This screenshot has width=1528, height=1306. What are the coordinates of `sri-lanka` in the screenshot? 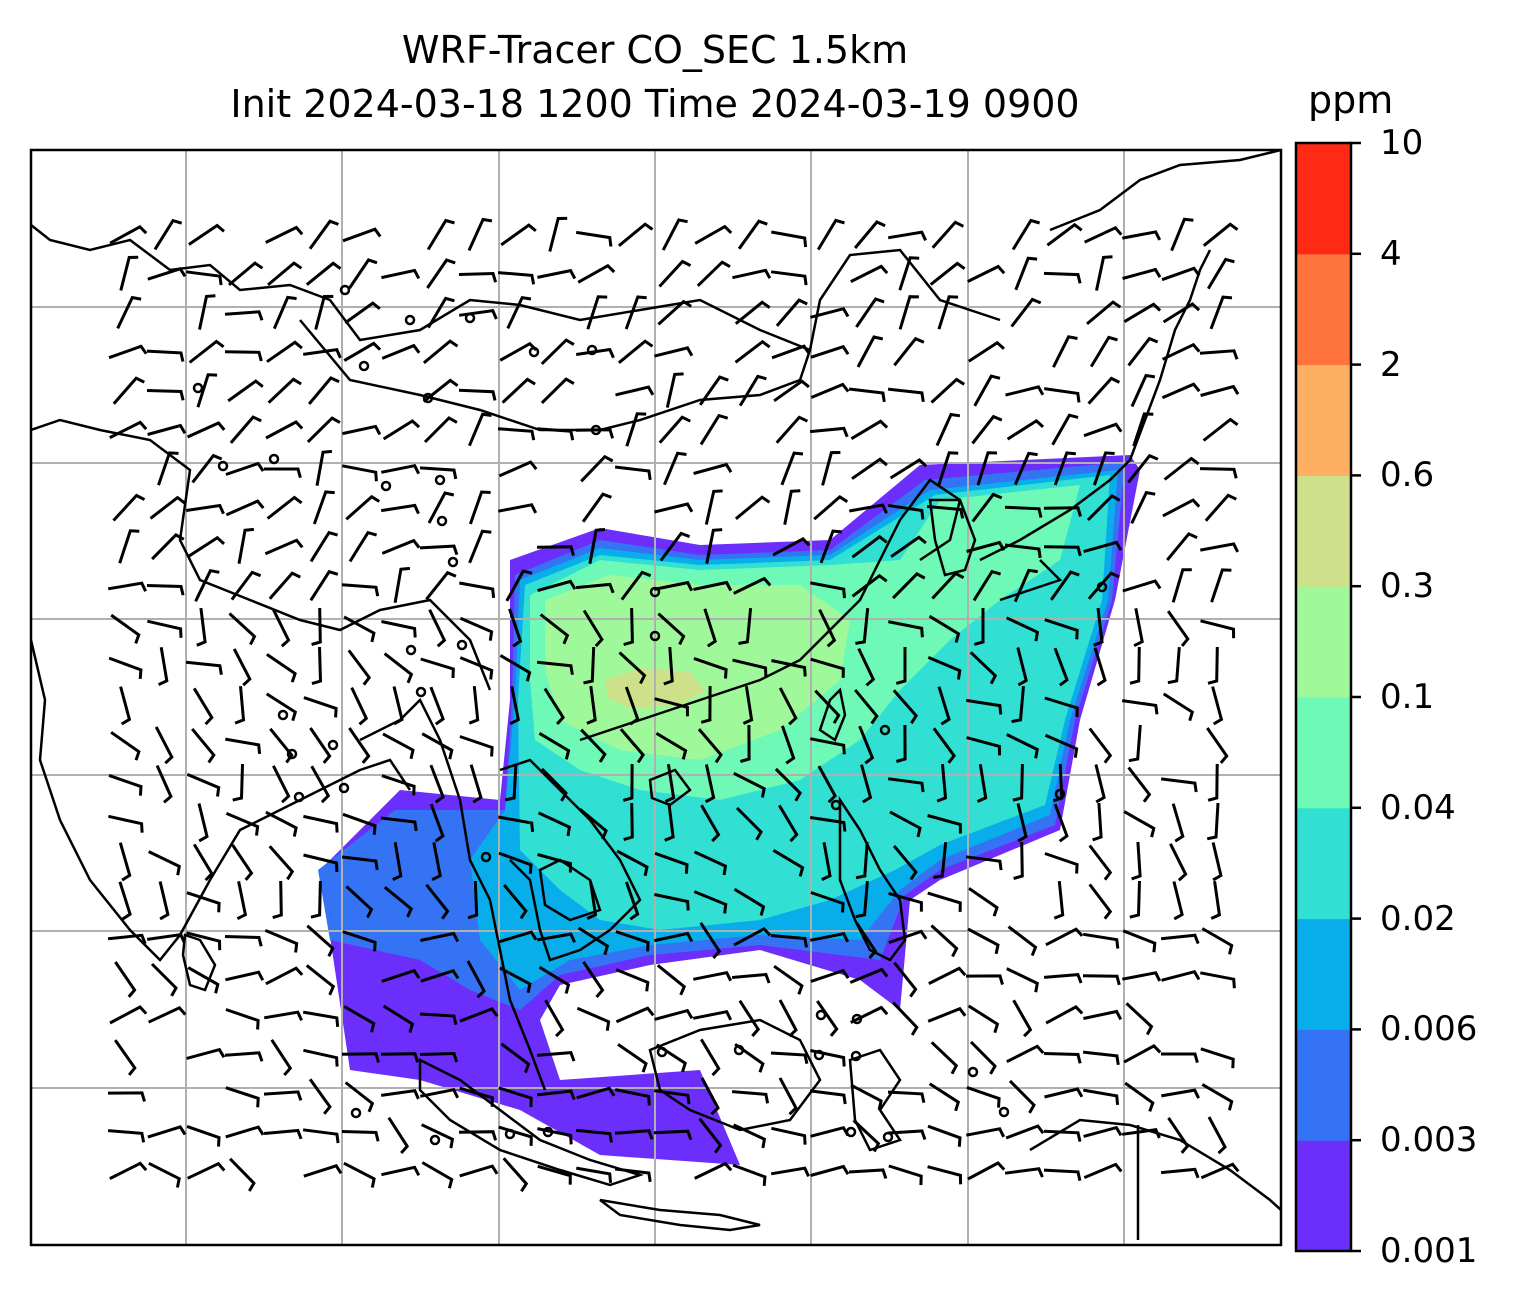 It's located at (199, 962).